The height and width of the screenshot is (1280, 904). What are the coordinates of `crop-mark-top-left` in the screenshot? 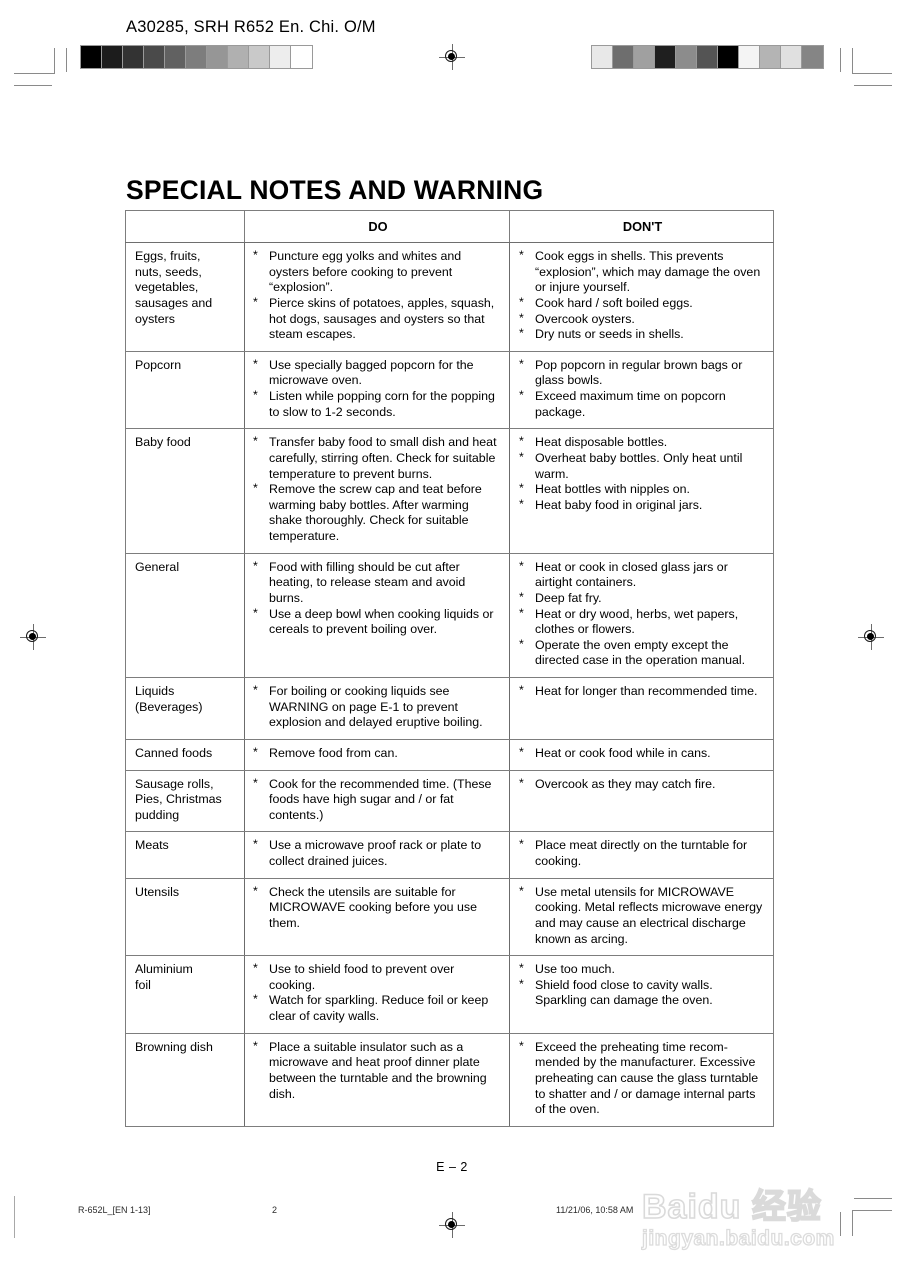 It's located at (42, 68).